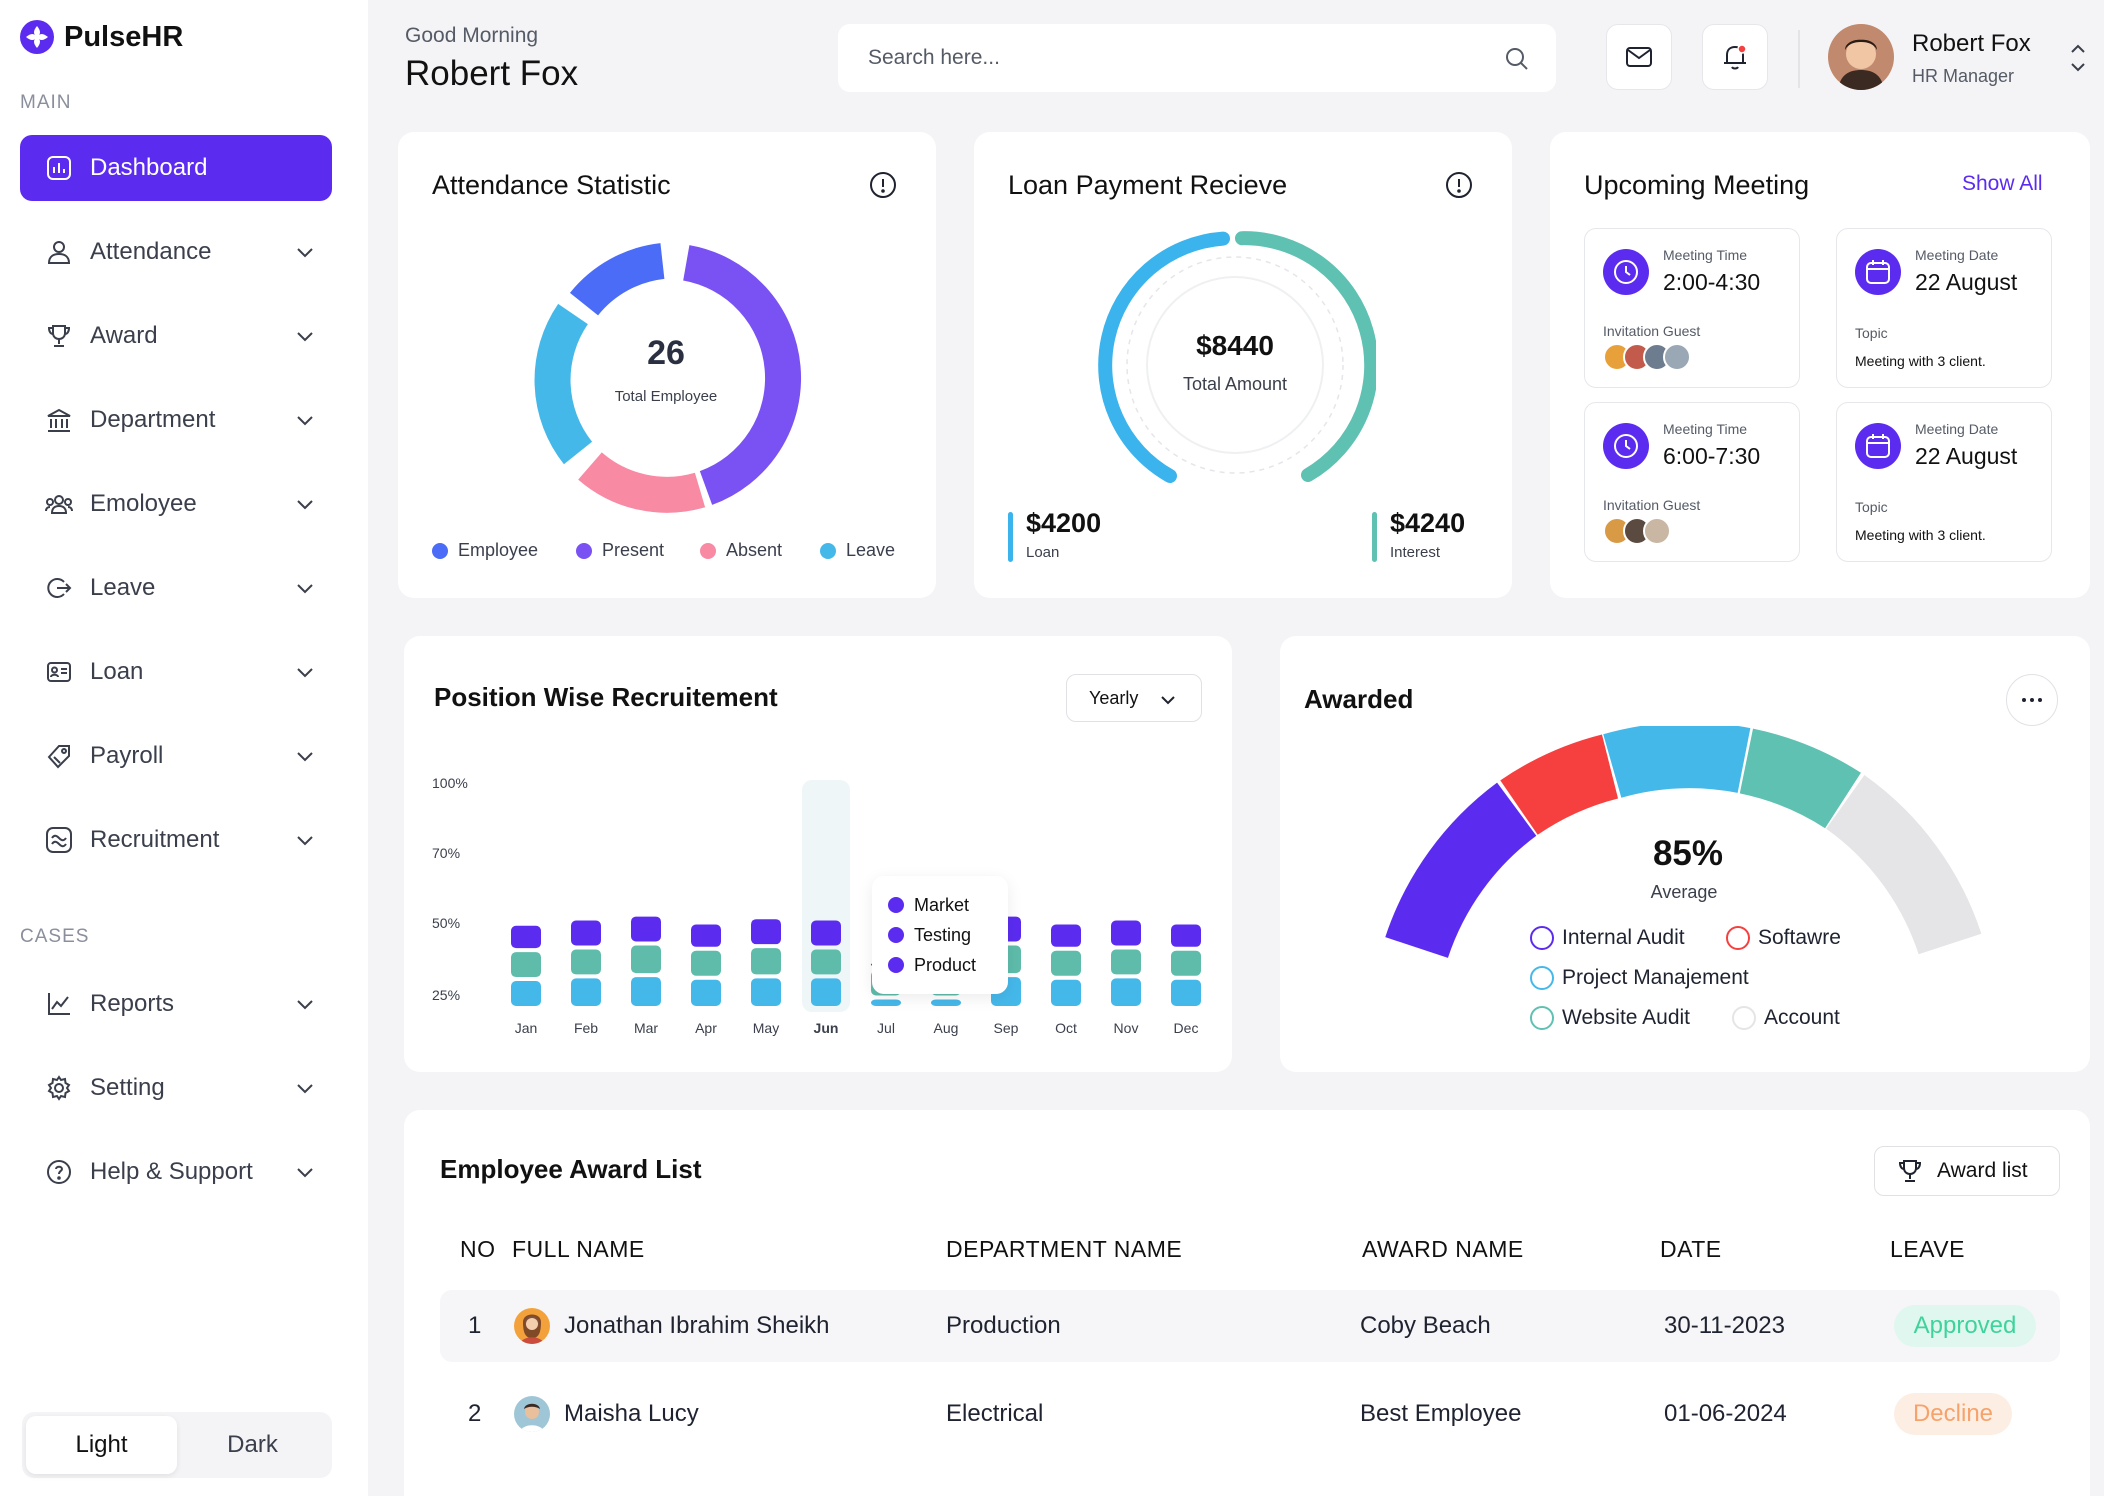 This screenshot has height=1496, width=2104. What do you see at coordinates (1967, 1171) in the screenshot?
I see `award-list-button: Award list` at bounding box center [1967, 1171].